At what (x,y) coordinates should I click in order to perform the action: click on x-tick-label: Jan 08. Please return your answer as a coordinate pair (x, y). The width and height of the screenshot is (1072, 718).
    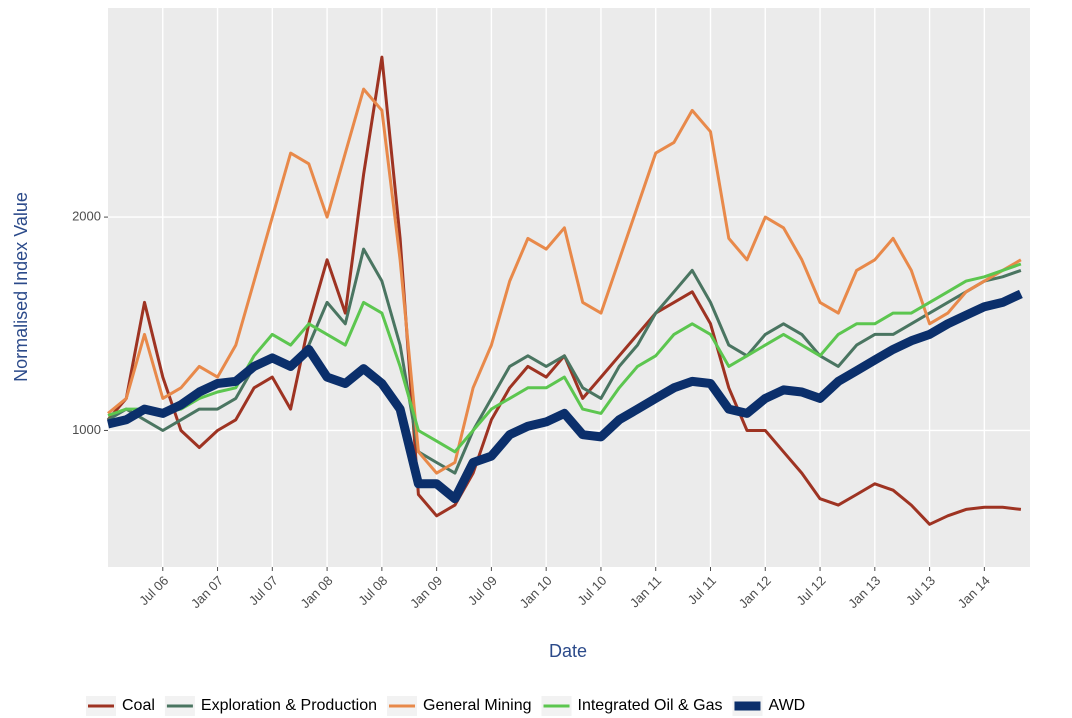
    Looking at the image, I should click on (316, 592).